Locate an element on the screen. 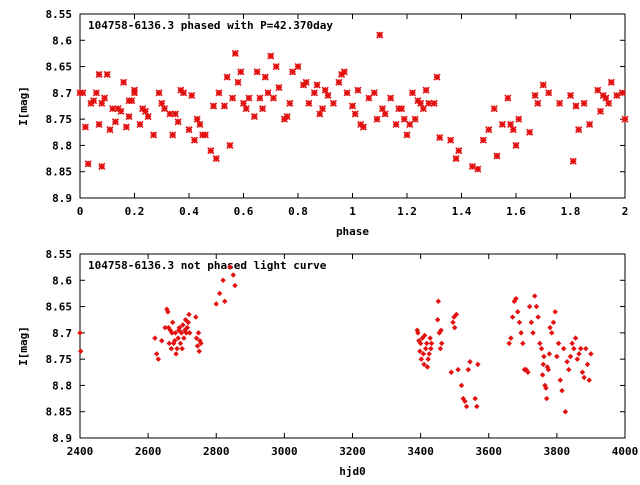 The width and height of the screenshot is (640, 485). x-tick-label: 3000 is located at coordinates (284, 451).